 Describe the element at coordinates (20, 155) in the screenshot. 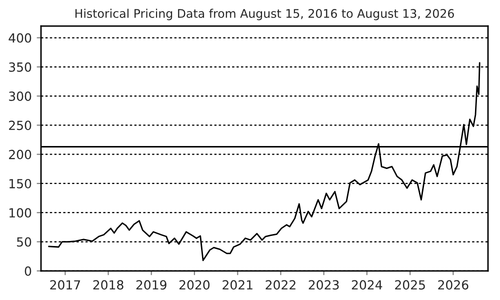

I see `y-tick-label: 200` at that location.